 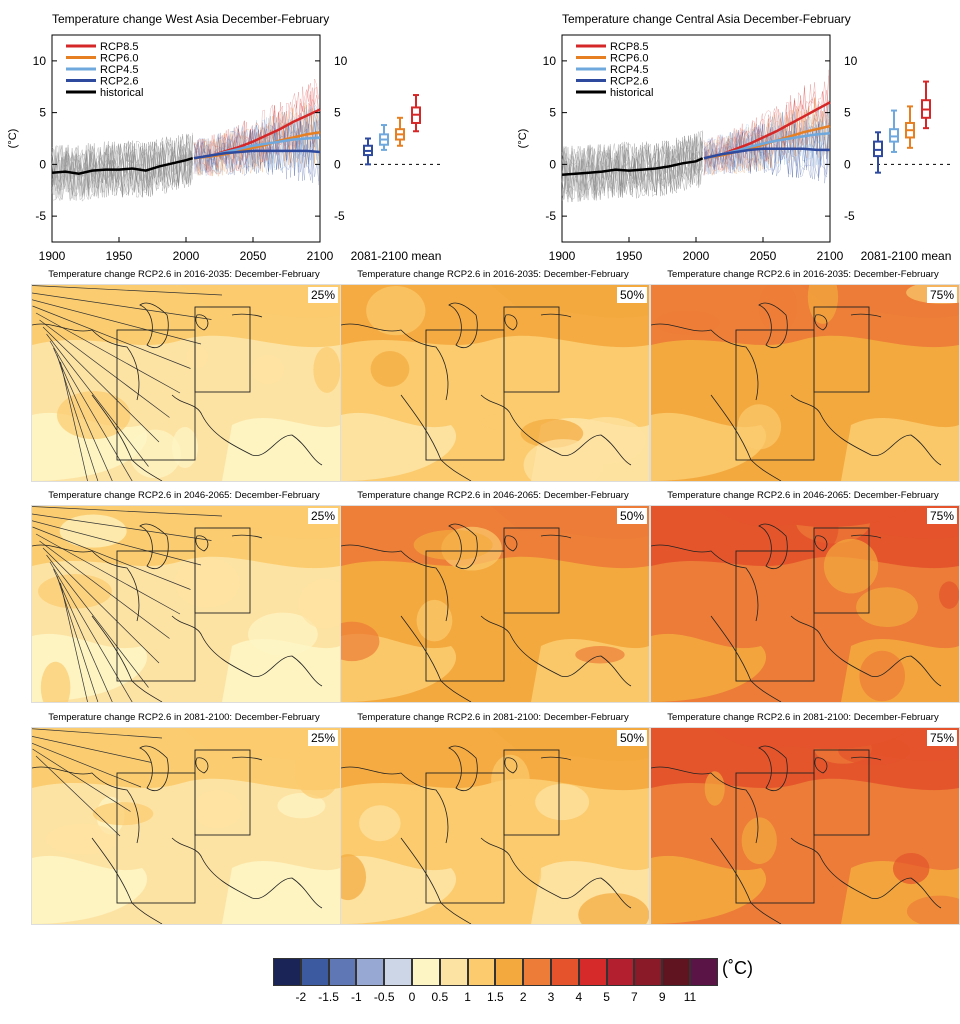 I want to click on warming-region-peak, so click(x=811, y=738).